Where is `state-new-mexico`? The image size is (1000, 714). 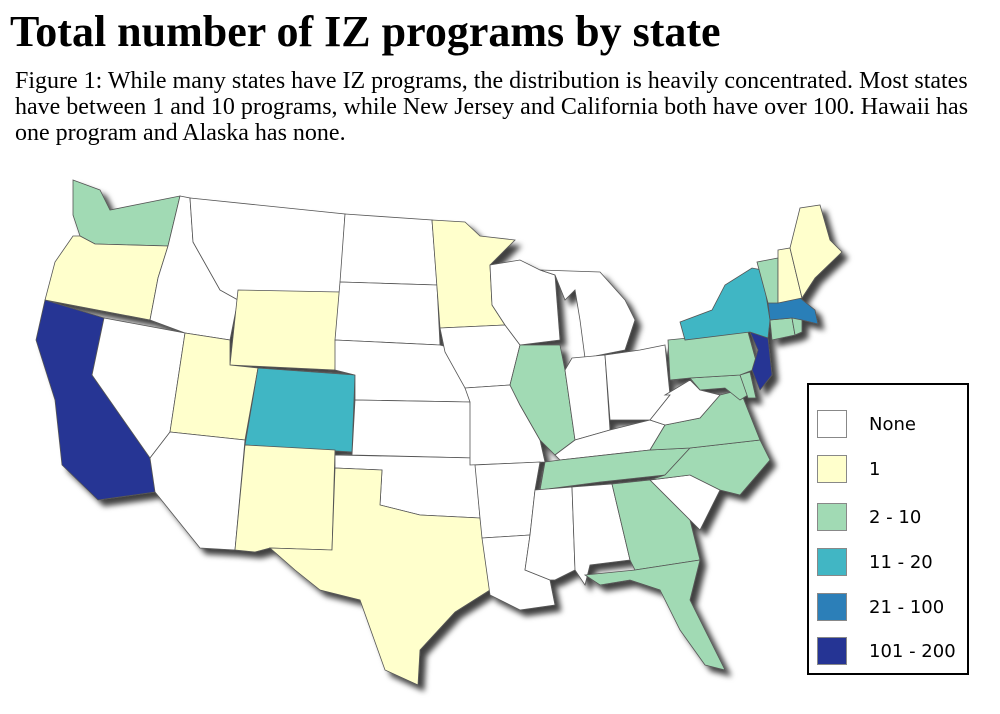
state-new-mexico is located at coordinates (285, 498).